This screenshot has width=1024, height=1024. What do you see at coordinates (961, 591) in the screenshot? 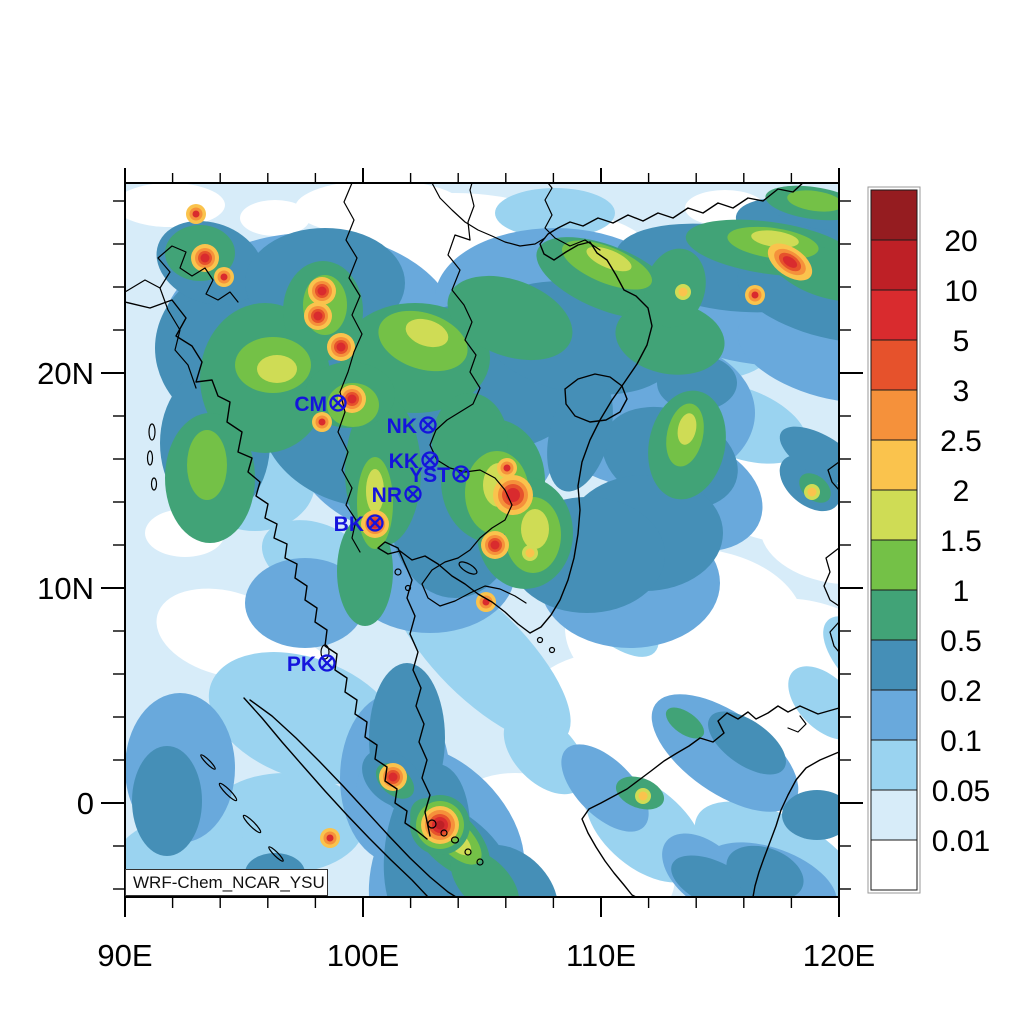
I see `colorbar-label: 1` at bounding box center [961, 591].